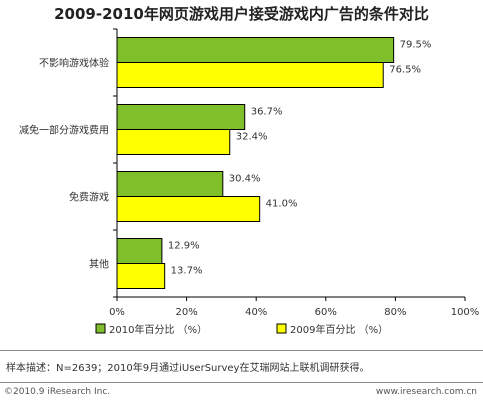 This screenshot has height=400, width=483. I want to click on value-label: 12.9%, so click(184, 246).